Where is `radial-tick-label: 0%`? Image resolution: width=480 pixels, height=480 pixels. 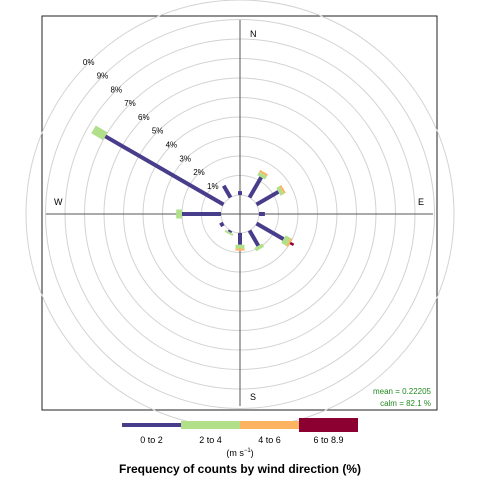 radial-tick-label: 0% is located at coordinates (89, 62).